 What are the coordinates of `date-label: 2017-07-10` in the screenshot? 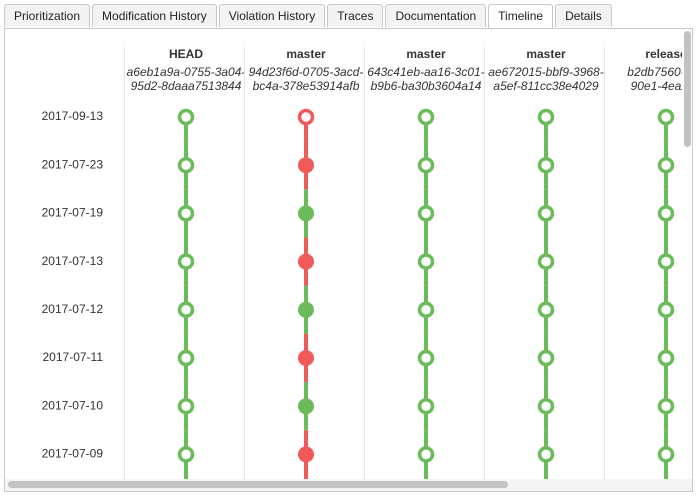 It's located at (73, 405).